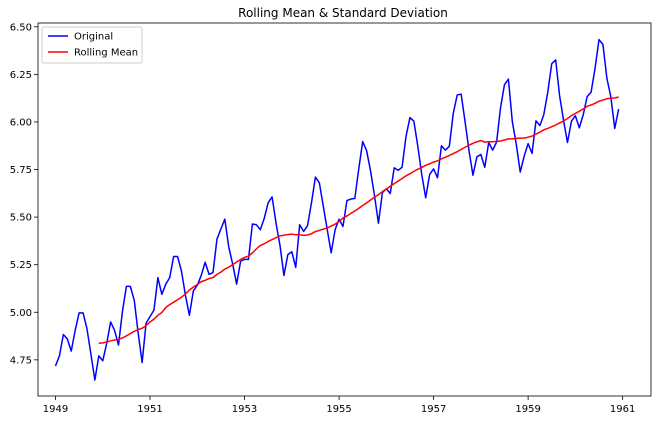 The image size is (661, 427). Describe the element at coordinates (622, 409) in the screenshot. I see `x-tick-label: 1961` at that location.